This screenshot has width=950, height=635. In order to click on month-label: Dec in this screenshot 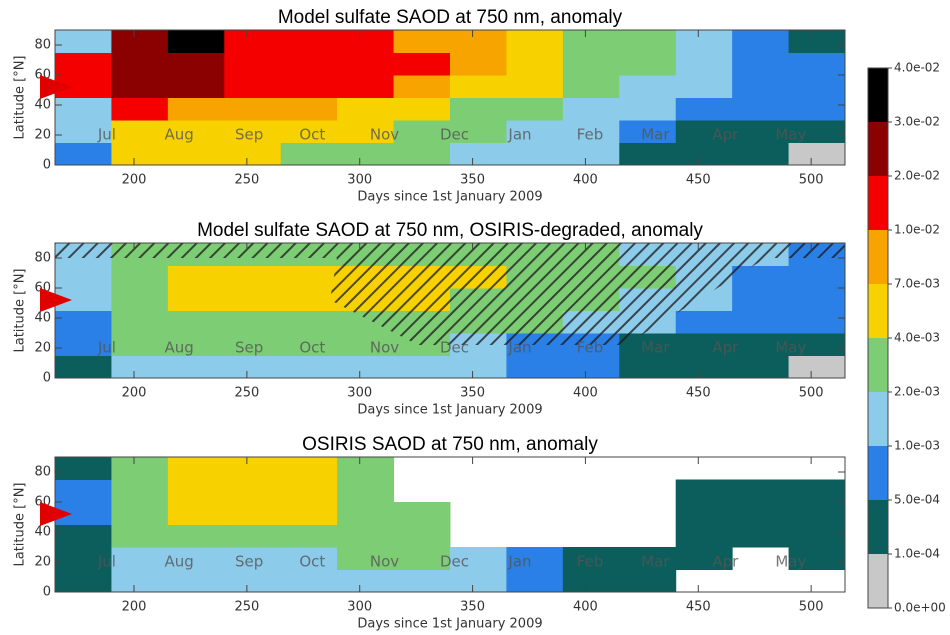, I will do `click(454, 348)`.